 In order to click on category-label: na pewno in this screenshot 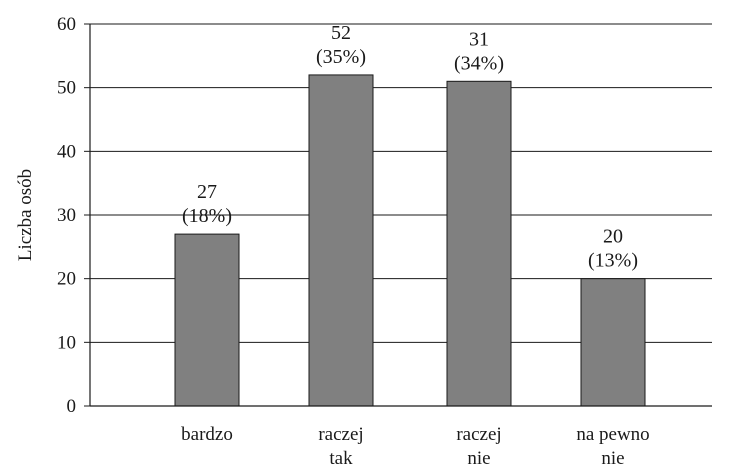, I will do `click(612, 434)`.